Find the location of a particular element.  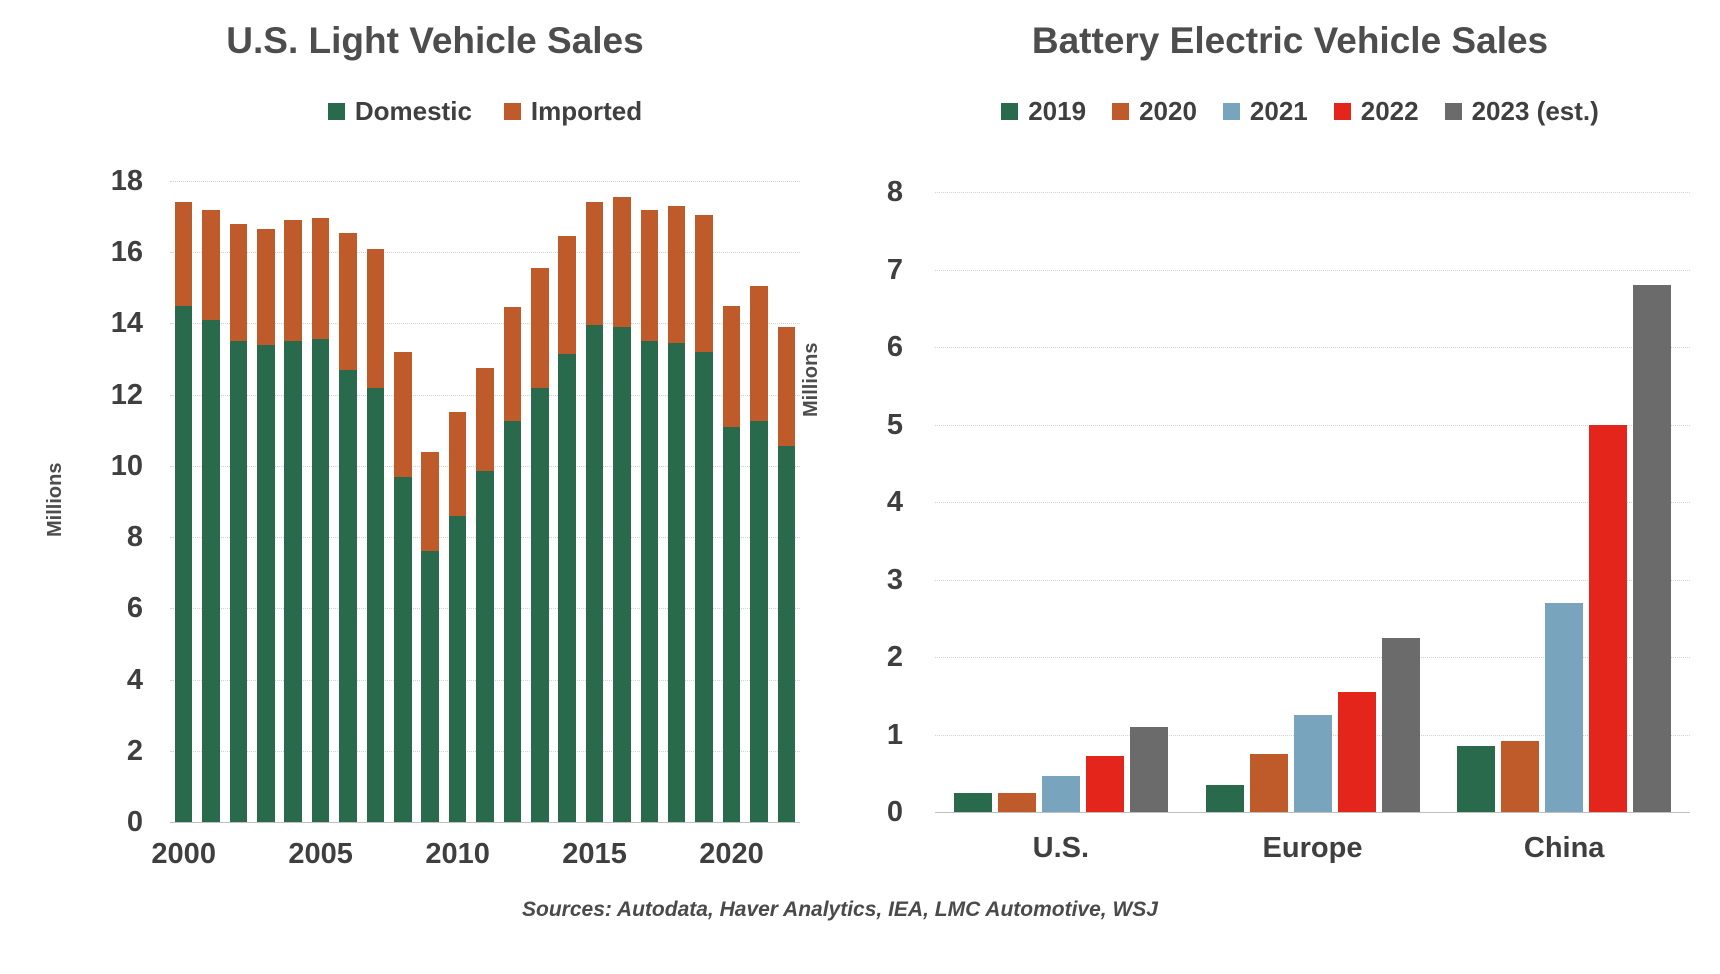

y-tick-label: 18 is located at coordinates (126, 181).